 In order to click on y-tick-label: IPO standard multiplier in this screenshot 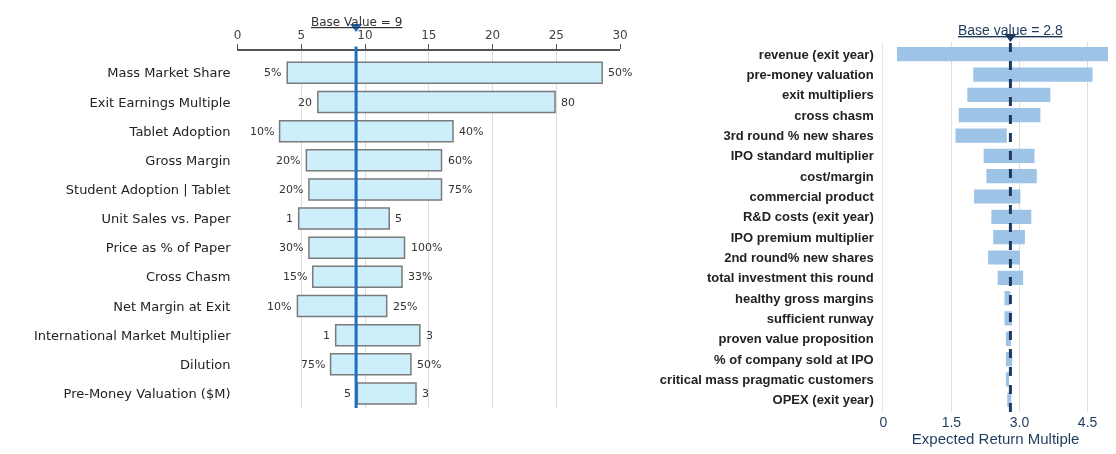, I will do `click(802, 156)`.